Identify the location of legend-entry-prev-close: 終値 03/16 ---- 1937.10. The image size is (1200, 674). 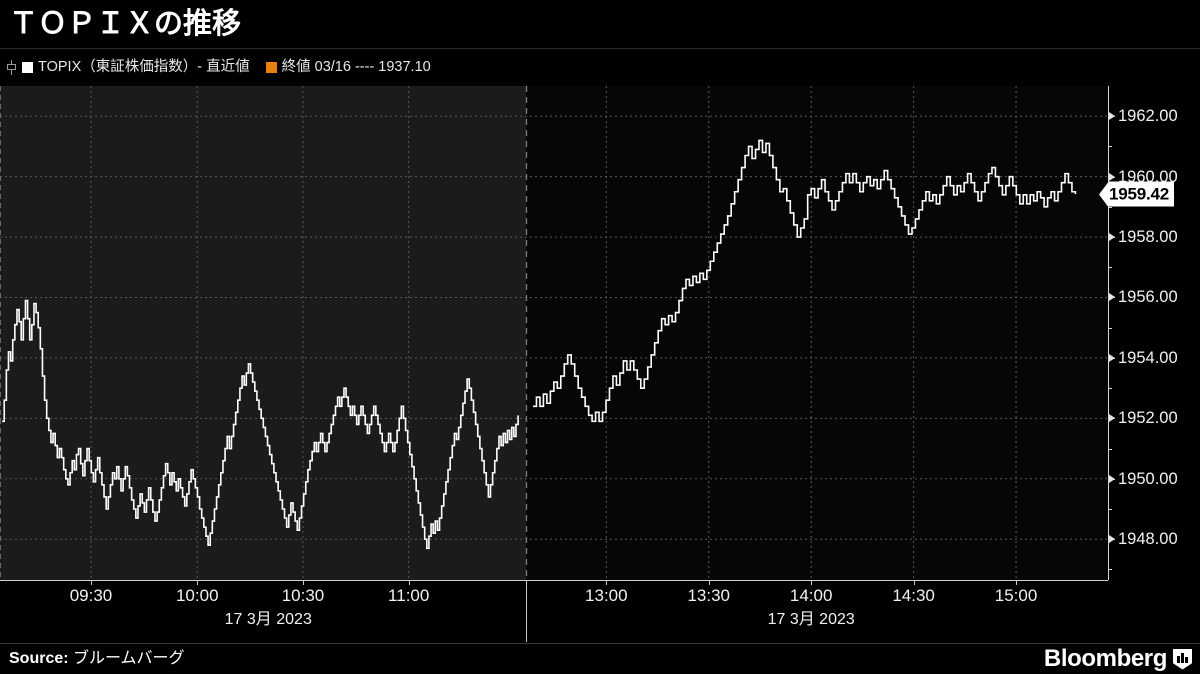
(348, 66).